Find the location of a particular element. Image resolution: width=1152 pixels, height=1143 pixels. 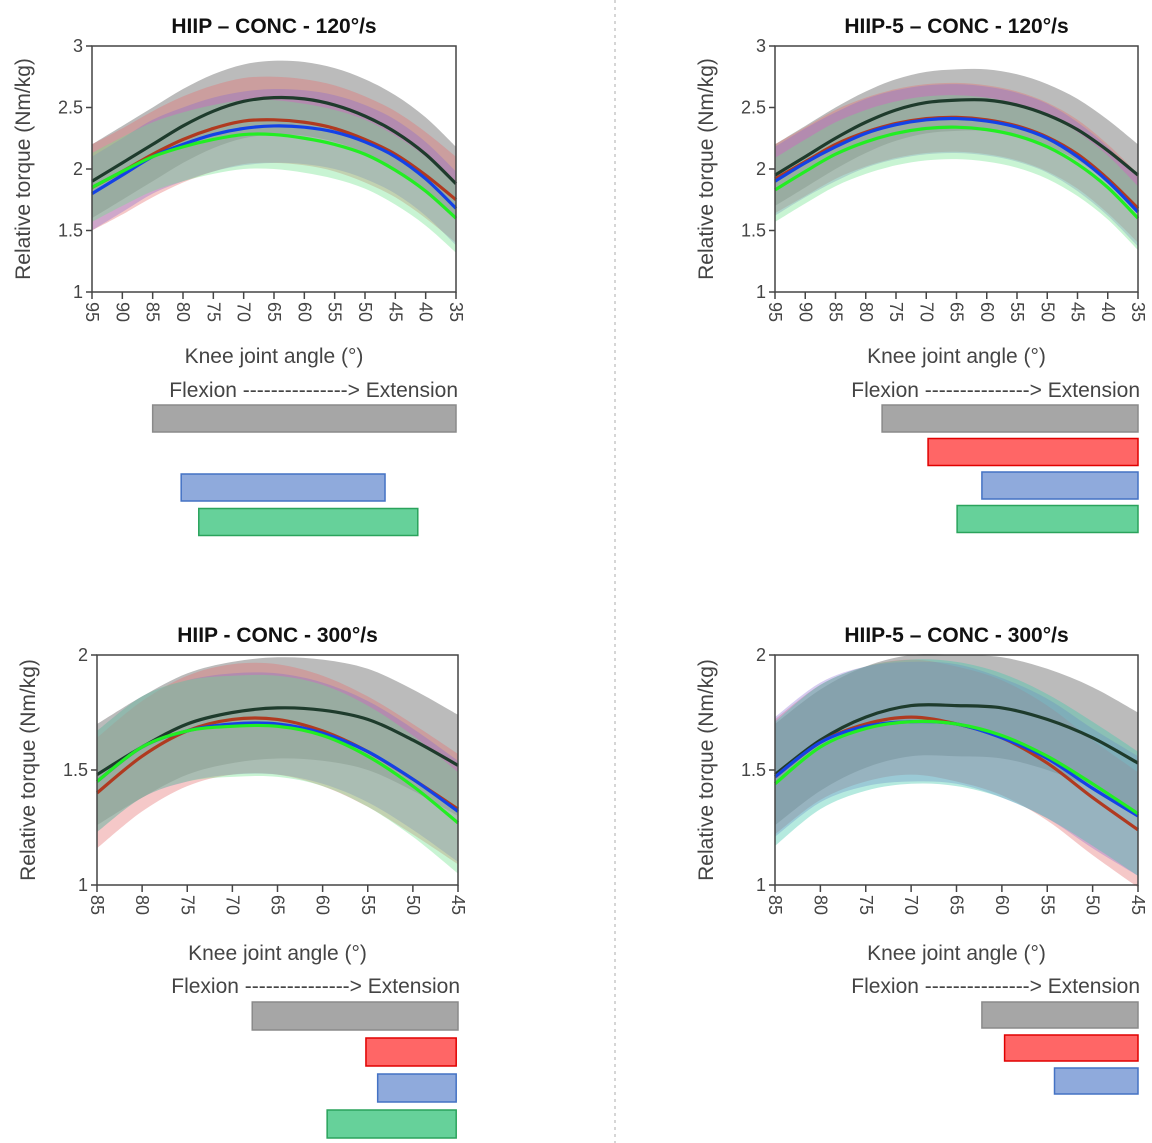

chart-title: HIIP - CONC - 300°/s is located at coordinates (277, 635).